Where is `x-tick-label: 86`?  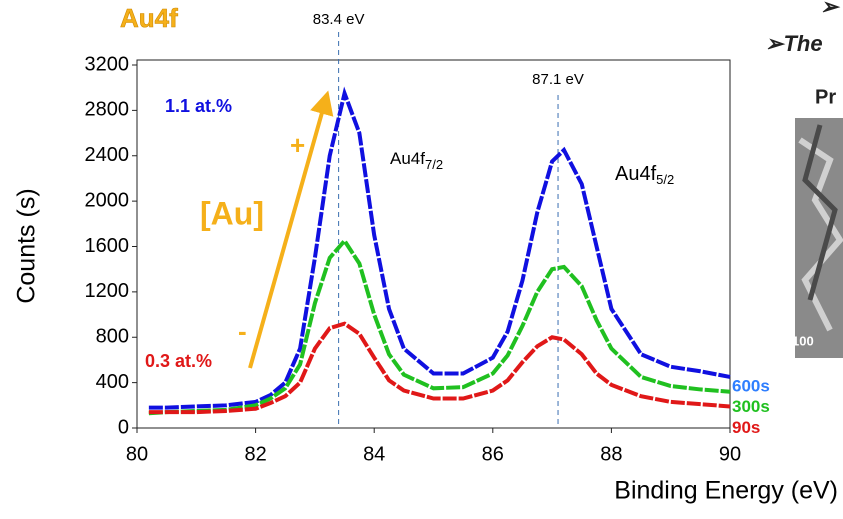
x-tick-label: 86 is located at coordinates (493, 454).